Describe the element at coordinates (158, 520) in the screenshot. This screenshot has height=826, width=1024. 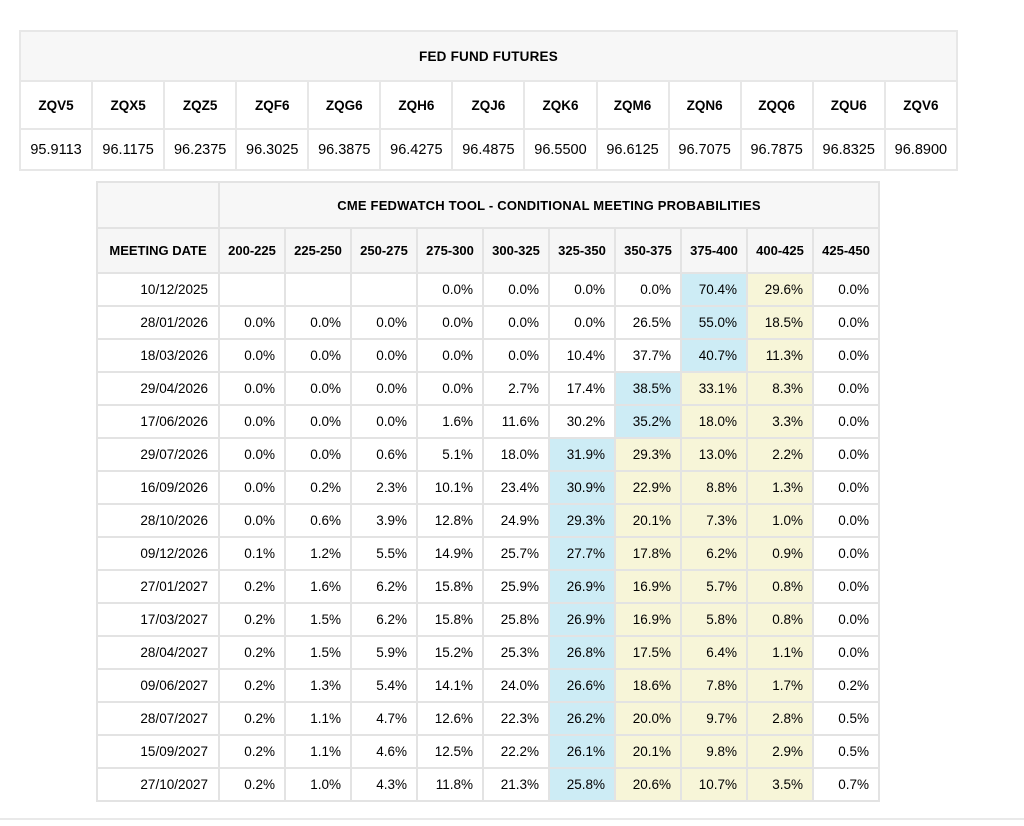
I see `meeting-date: 28/10/2026` at that location.